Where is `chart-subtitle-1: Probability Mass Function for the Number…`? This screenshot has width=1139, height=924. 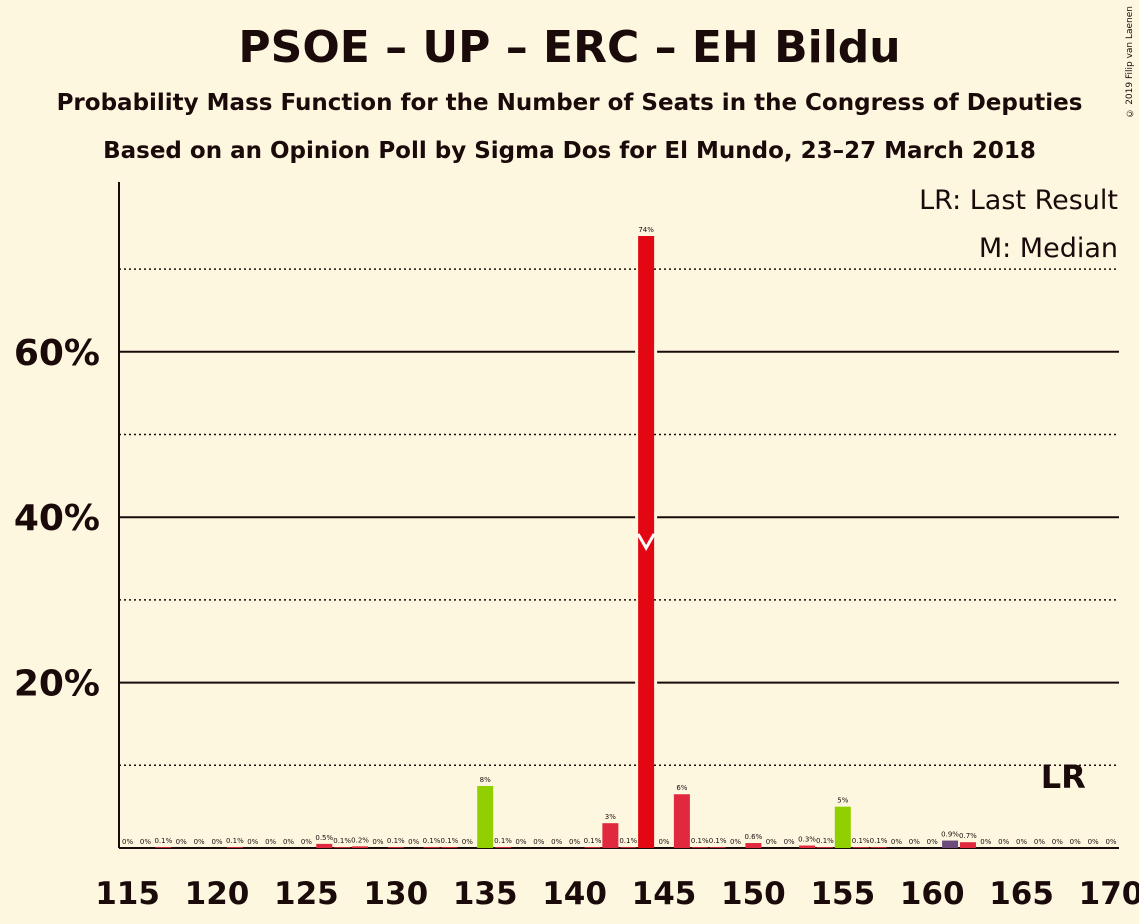
chart-subtitle-1: Probability Mass Function for the Number… is located at coordinates (569, 103).